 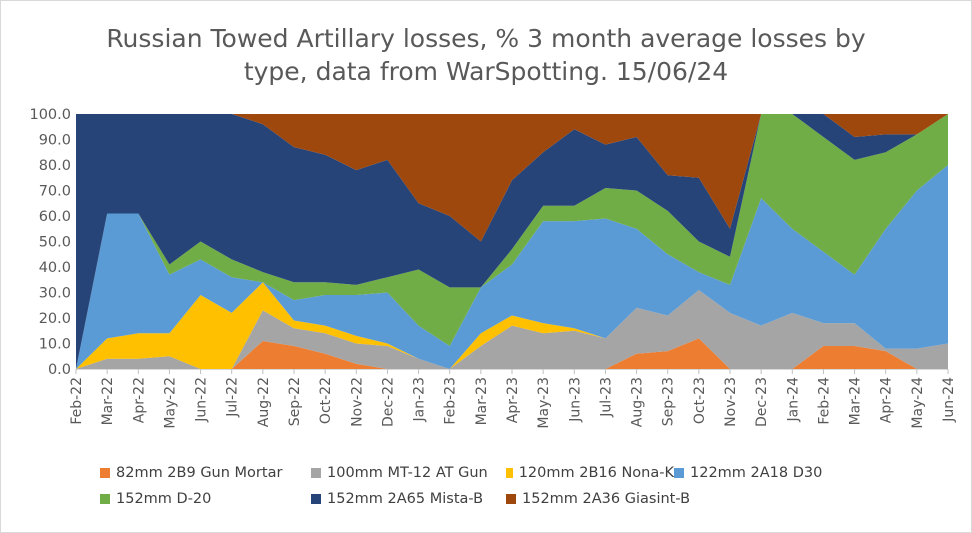 What do you see at coordinates (388, 402) in the screenshot?
I see `x-tick-label: Dec-22` at bounding box center [388, 402].